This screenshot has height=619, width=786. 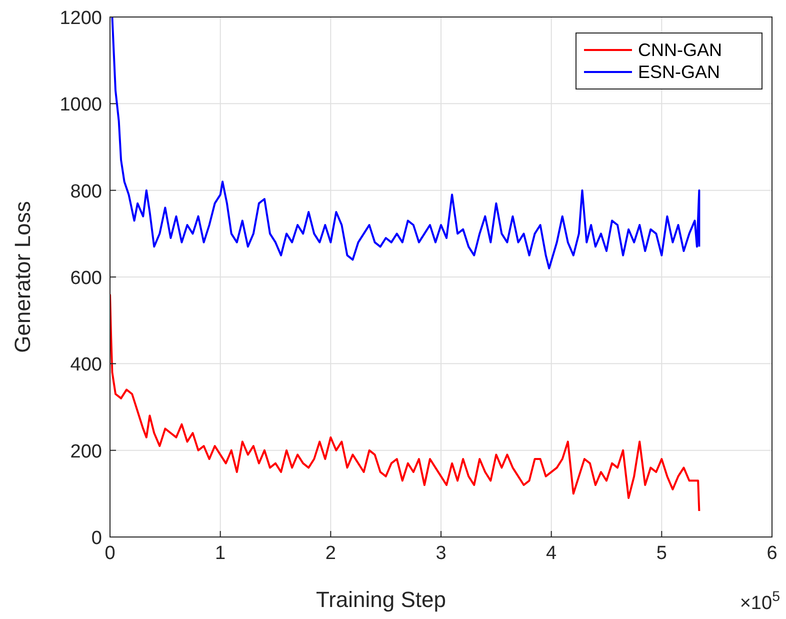 What do you see at coordinates (81, 18) in the screenshot?
I see `y-tick-label: 1200` at bounding box center [81, 18].